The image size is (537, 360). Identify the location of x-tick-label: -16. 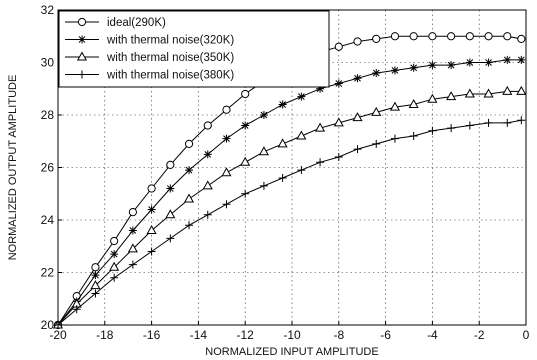
(152, 335).